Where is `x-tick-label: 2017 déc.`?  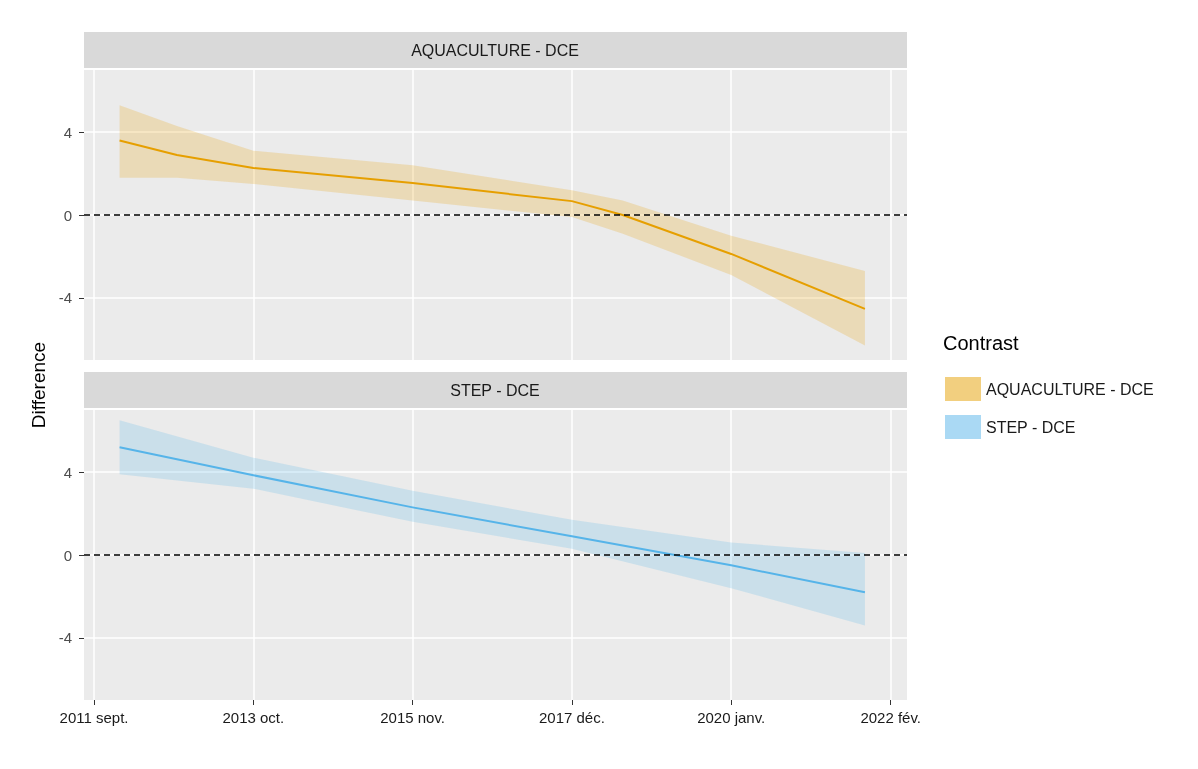 x-tick-label: 2017 déc. is located at coordinates (571, 717).